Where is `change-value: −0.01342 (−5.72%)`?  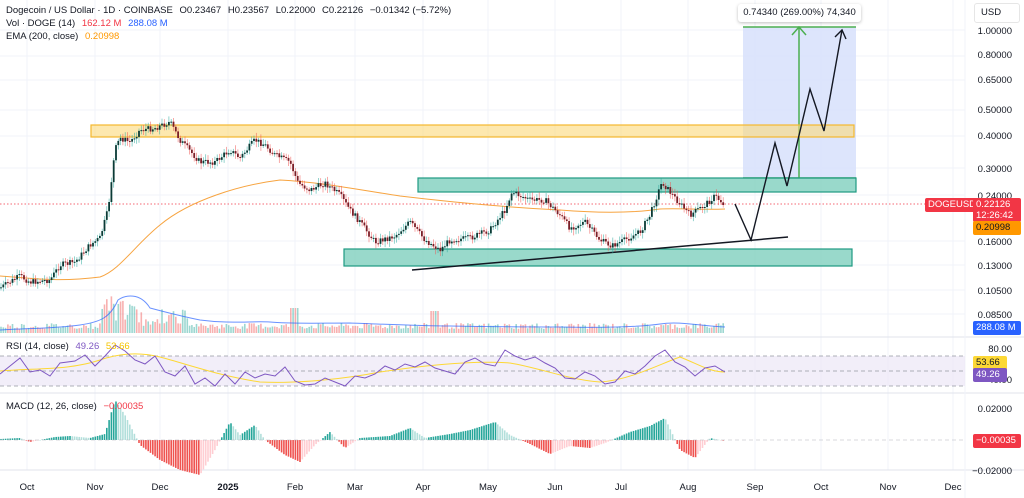
change-value: −0.01342 (−5.72%) is located at coordinates (410, 10).